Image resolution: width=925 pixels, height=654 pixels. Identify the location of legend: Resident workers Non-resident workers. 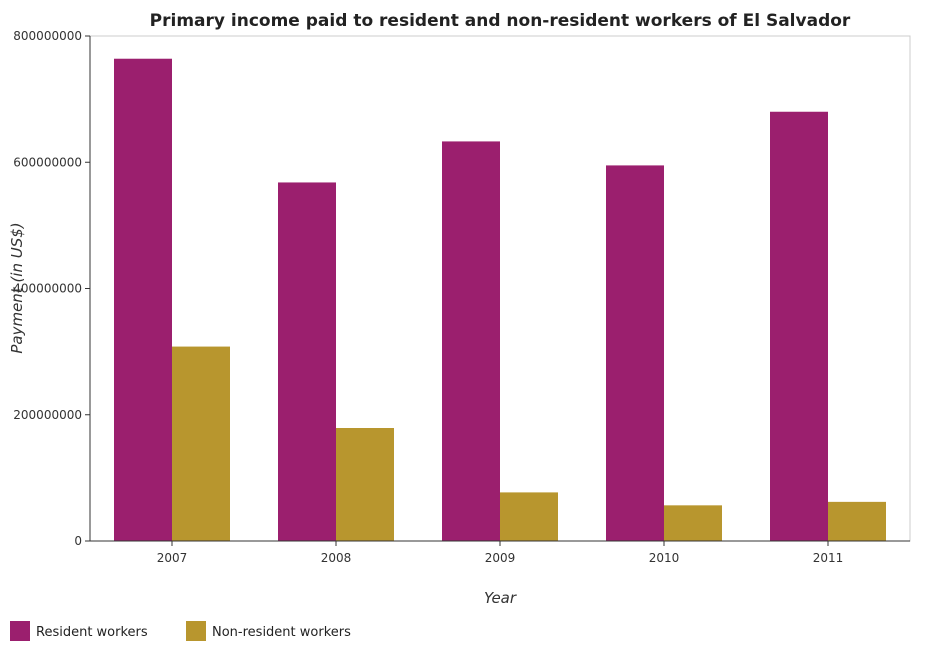
(180, 631).